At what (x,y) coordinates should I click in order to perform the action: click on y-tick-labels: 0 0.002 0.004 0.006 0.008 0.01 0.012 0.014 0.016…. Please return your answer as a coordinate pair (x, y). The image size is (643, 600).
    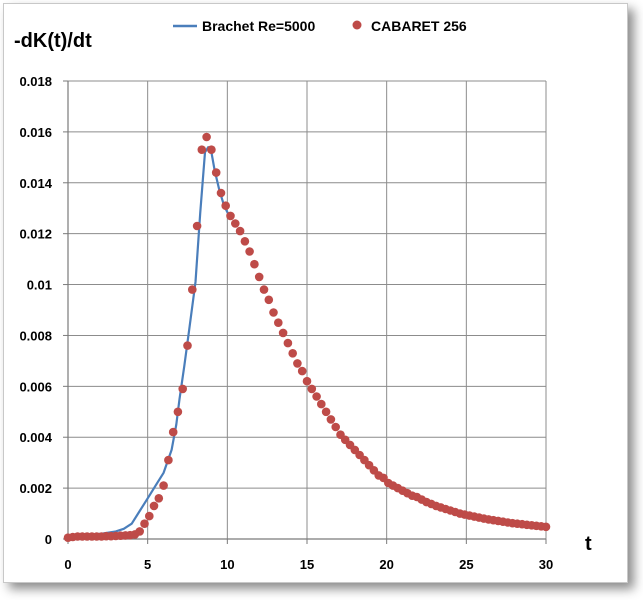
    Looking at the image, I should click on (35, 310).